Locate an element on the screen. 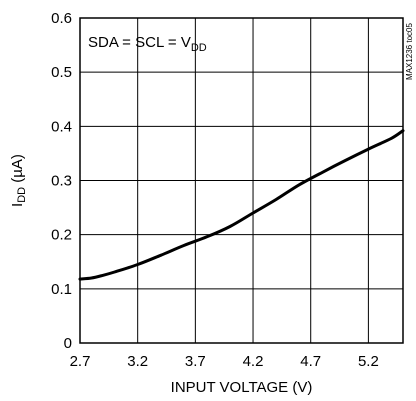 This screenshot has height=401, width=416. y-axis-title: IDD (µA) is located at coordinates (18, 180).